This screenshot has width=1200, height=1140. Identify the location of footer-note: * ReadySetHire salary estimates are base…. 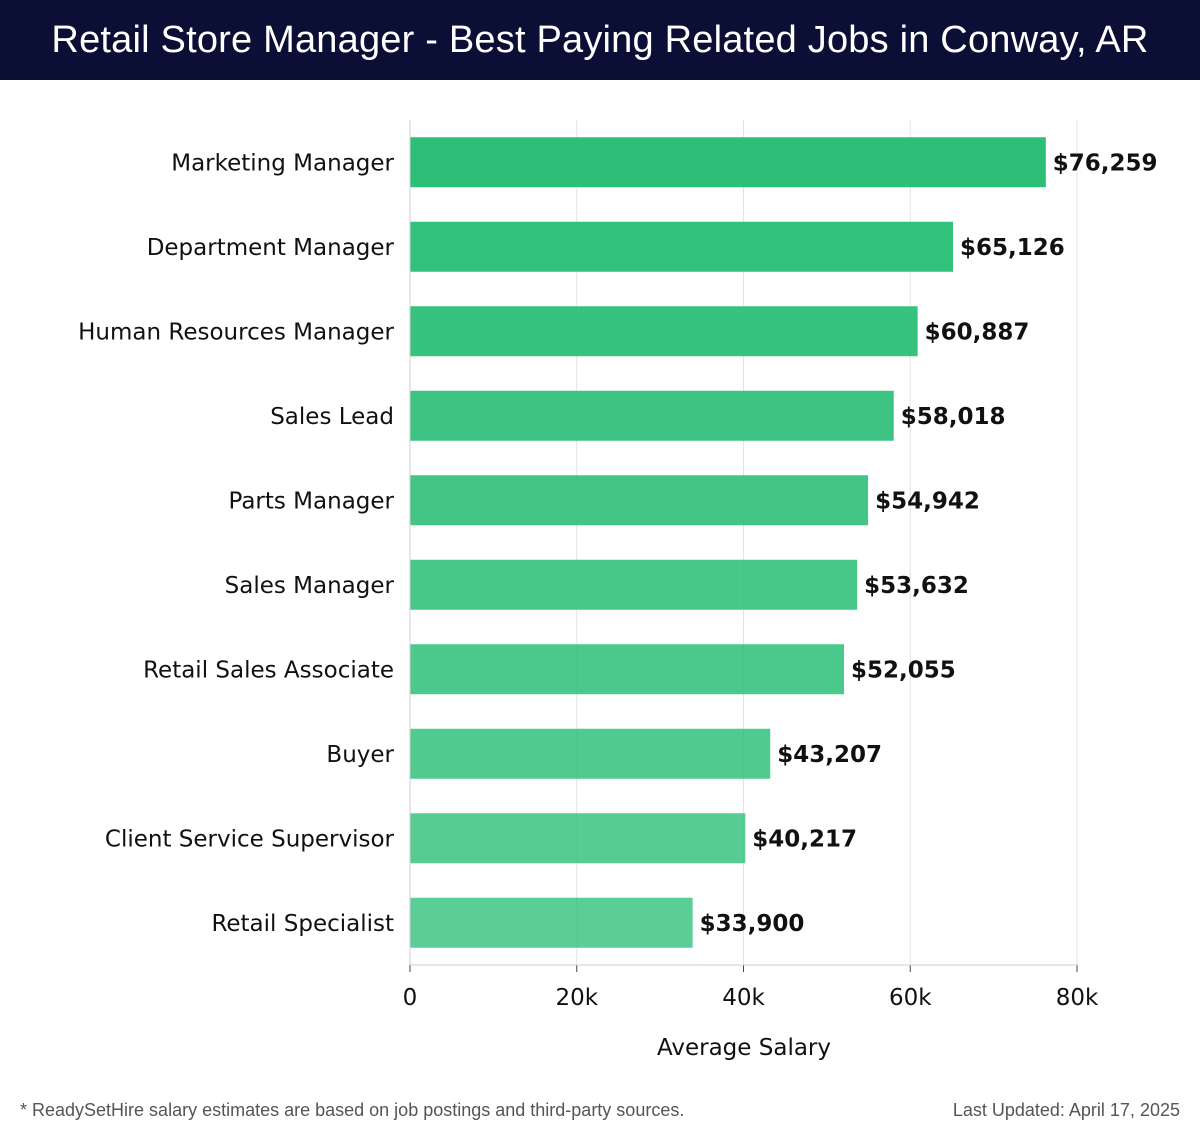
(352, 1110).